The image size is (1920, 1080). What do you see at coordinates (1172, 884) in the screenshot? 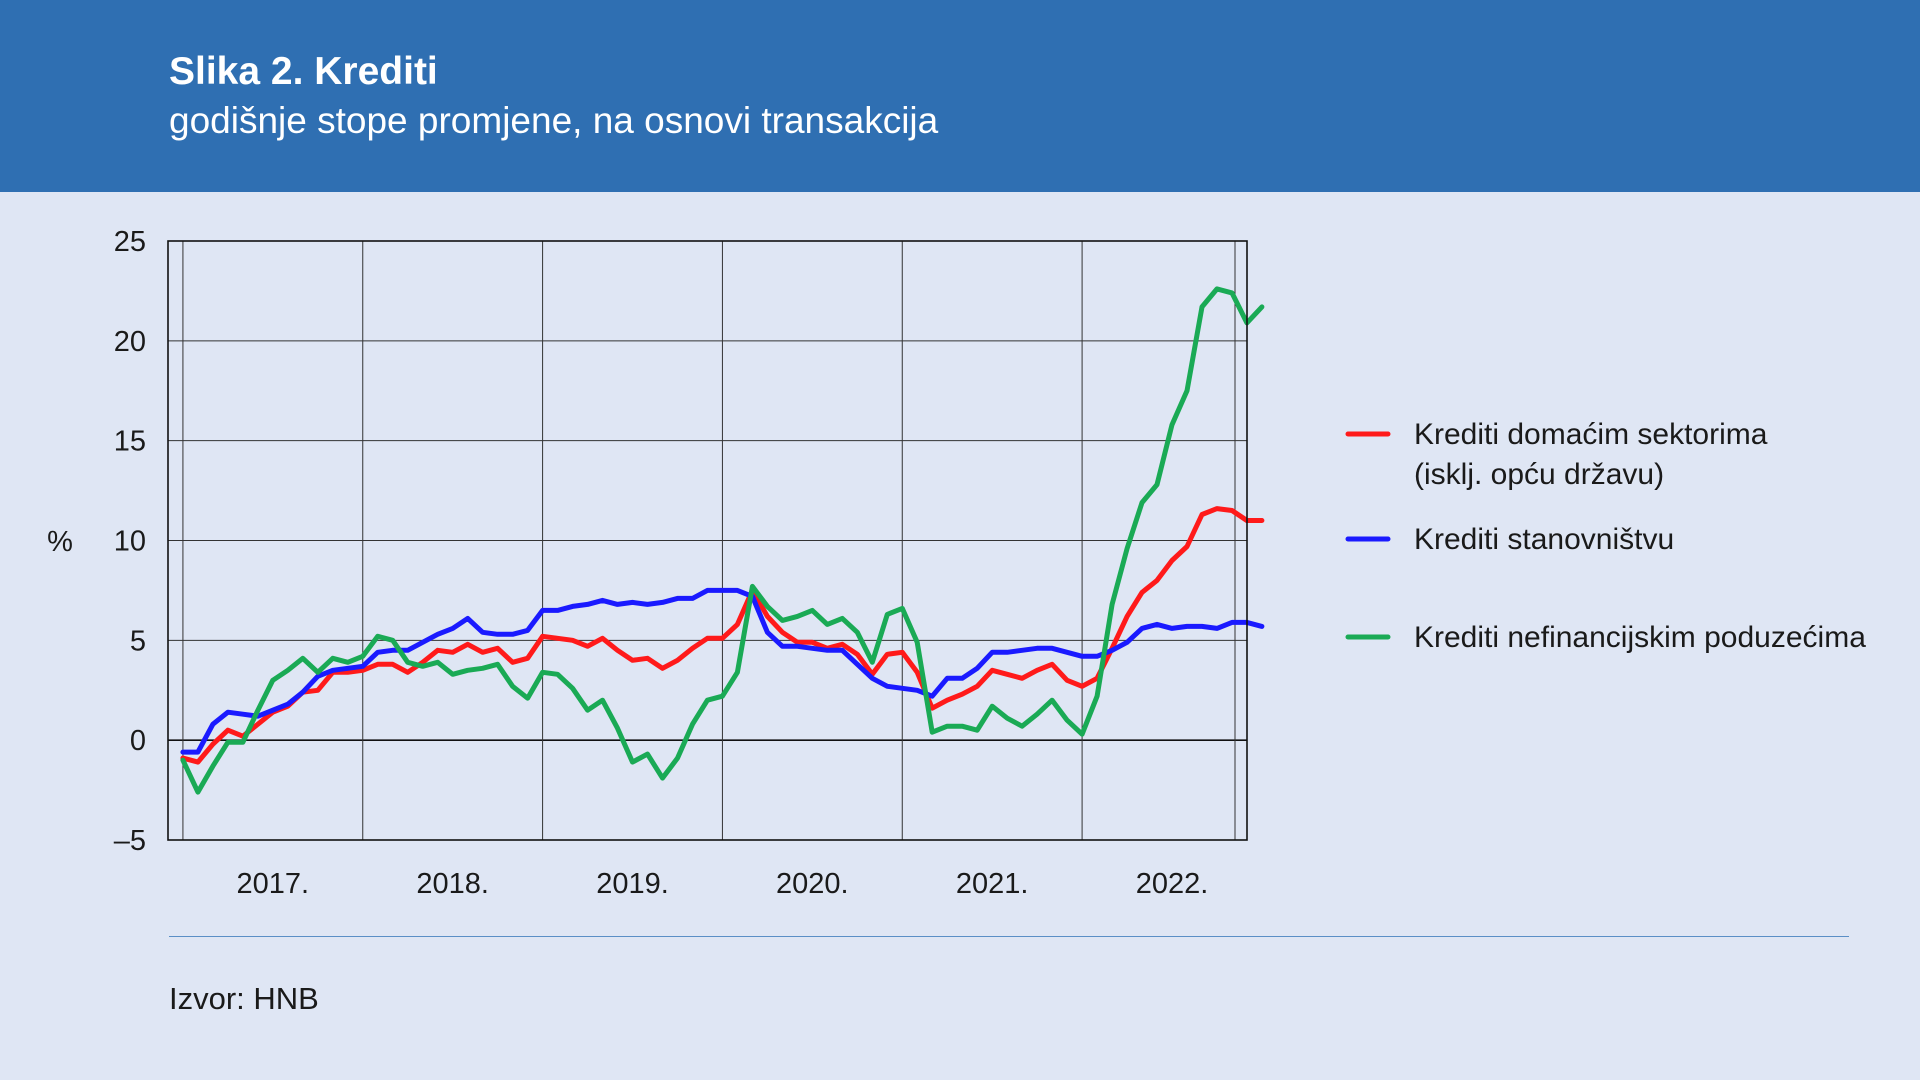
I see `x-tick-label: 2022.` at bounding box center [1172, 884].